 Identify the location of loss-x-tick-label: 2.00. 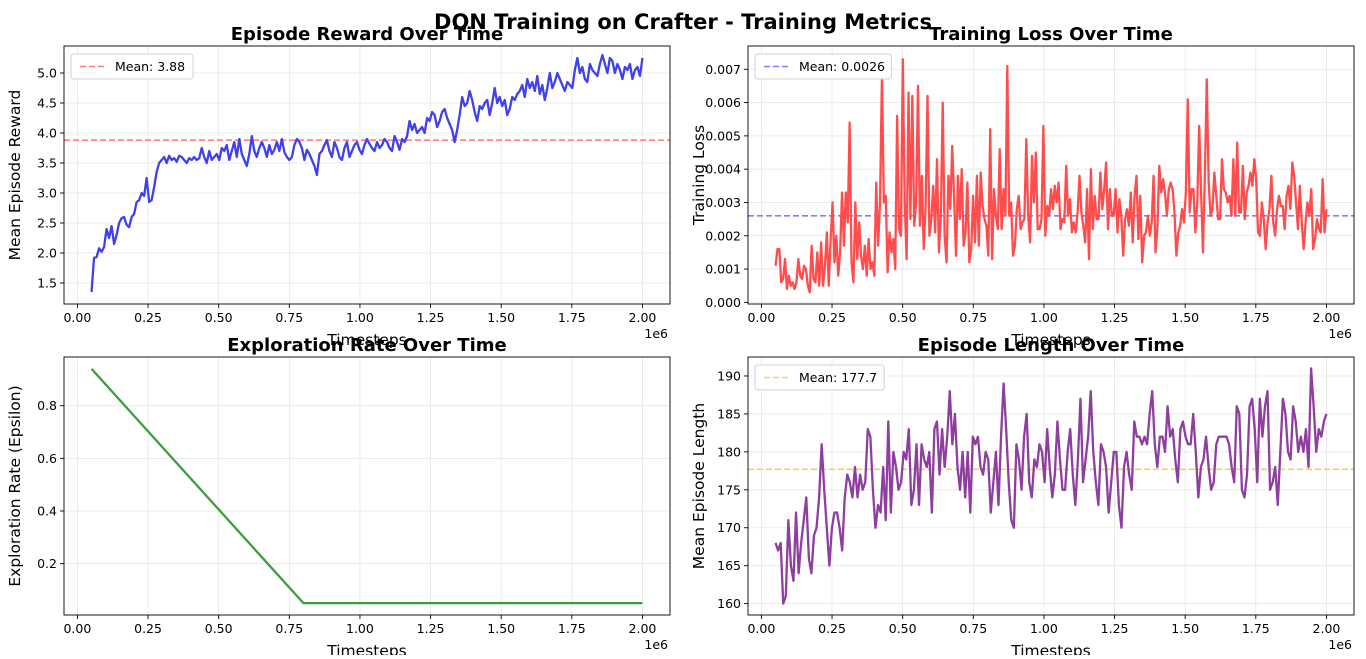
(1327, 317).